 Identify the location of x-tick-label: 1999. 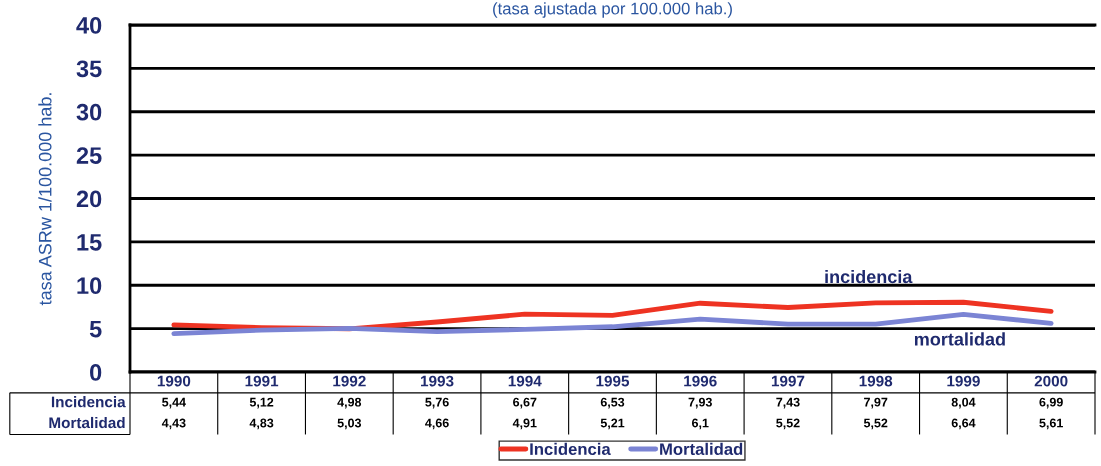
(963, 381).